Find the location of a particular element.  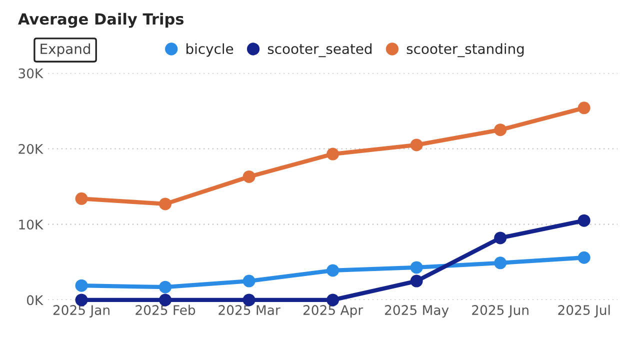

legend-label: scooter_standing is located at coordinates (465, 50).